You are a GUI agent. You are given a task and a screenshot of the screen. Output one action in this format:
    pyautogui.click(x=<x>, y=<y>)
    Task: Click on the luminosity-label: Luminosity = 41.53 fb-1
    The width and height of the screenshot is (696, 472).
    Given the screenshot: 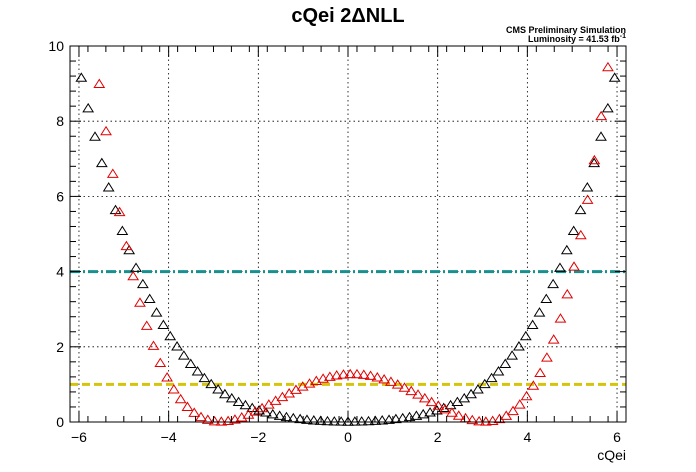 What is the action you would take?
    pyautogui.click(x=577, y=38)
    